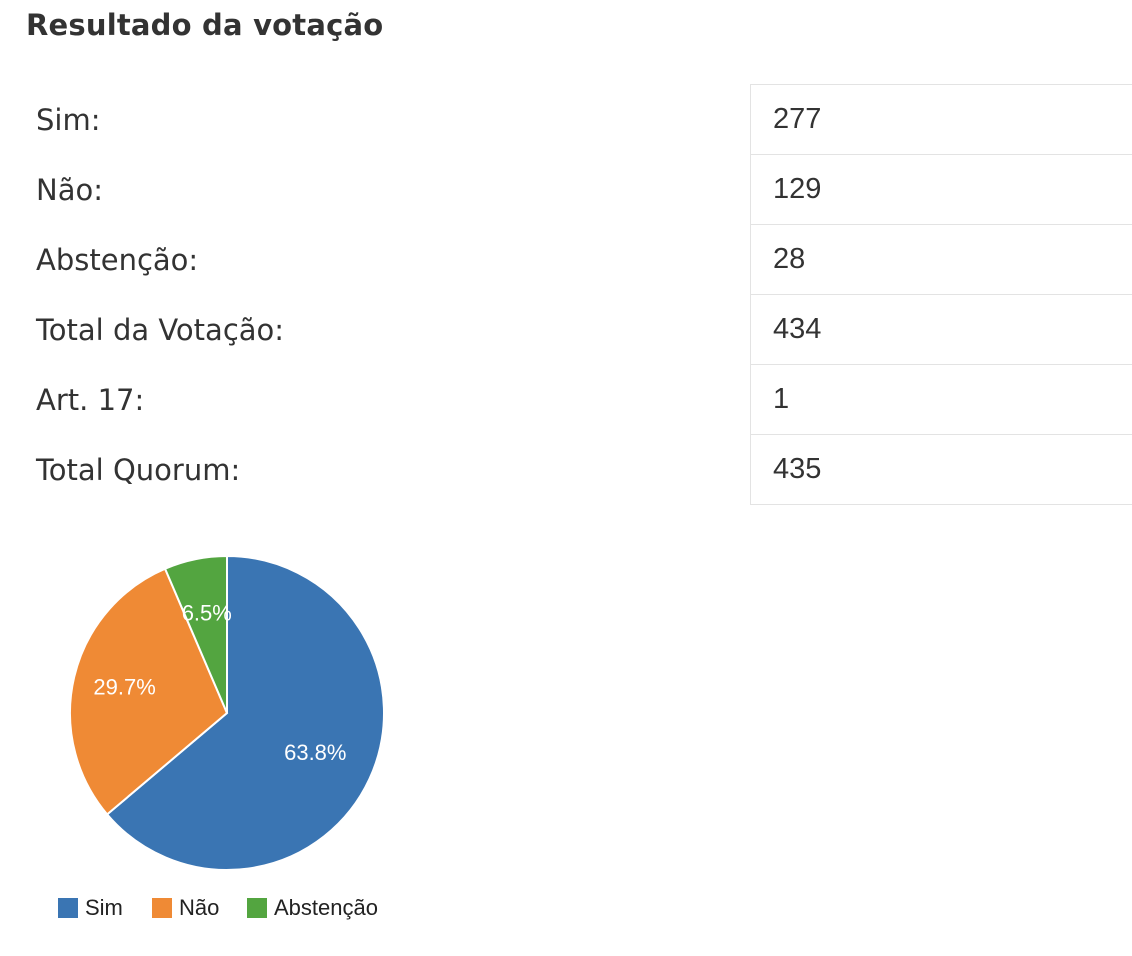 This screenshot has width=1132, height=956. I want to click on legend-item-sim: Sim, so click(90, 907).